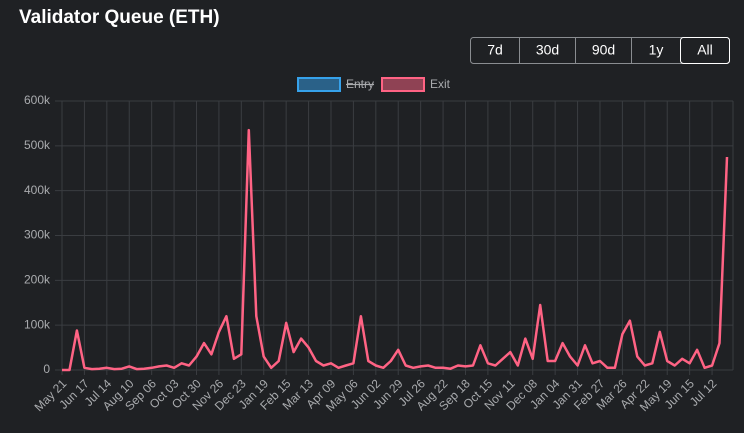  What do you see at coordinates (119, 17) in the screenshot?
I see `page-title: Validator Queue (ETH)` at bounding box center [119, 17].